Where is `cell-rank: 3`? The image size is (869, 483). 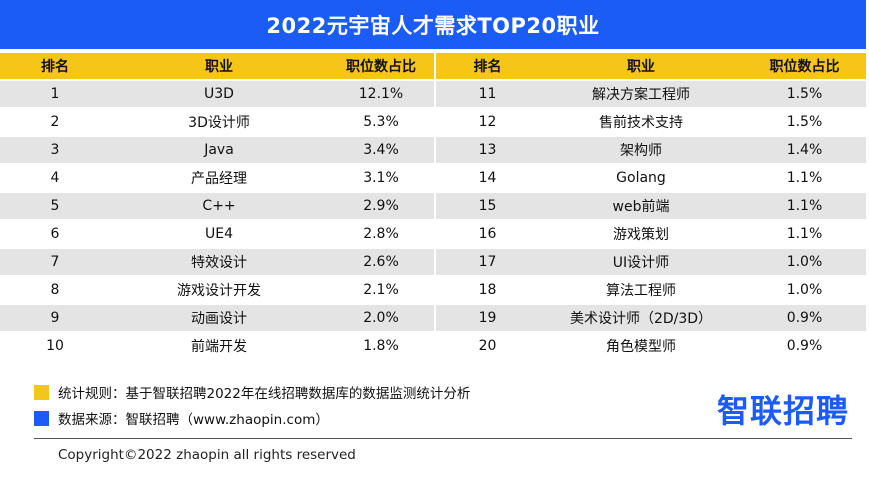
cell-rank: 3 is located at coordinates (55, 150).